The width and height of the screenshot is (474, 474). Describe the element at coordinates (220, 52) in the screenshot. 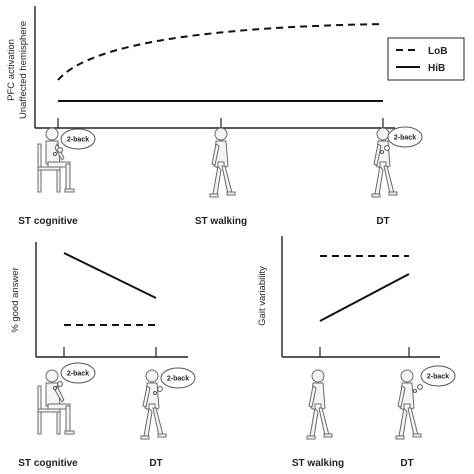

I see `top-lob-curve` at that location.